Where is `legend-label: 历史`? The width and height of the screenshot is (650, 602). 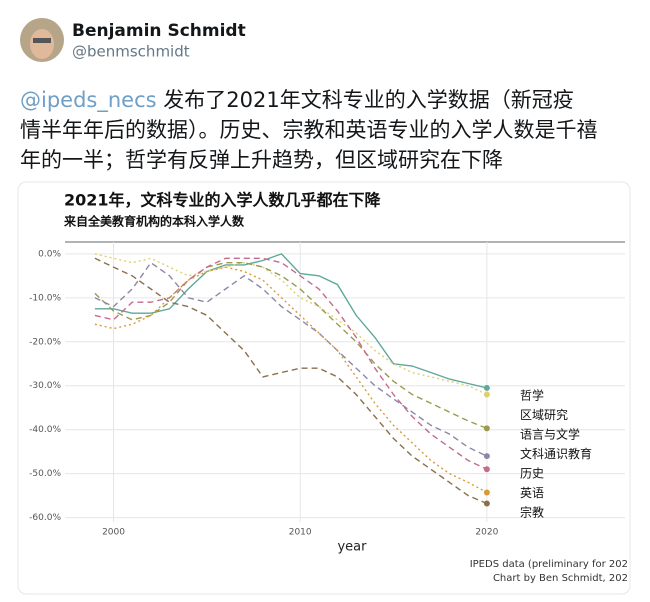 legend-label: 历史 is located at coordinates (532, 474).